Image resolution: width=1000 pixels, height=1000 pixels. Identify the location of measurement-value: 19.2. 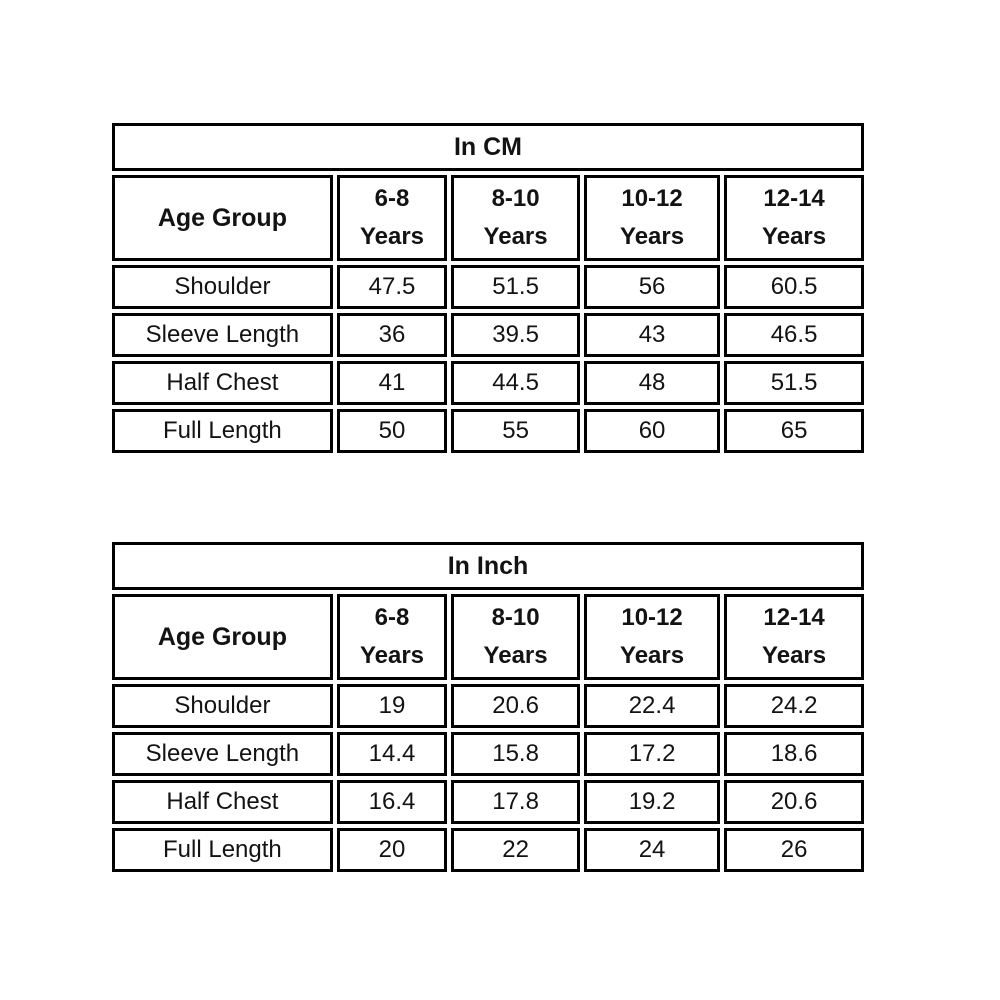
(652, 802).